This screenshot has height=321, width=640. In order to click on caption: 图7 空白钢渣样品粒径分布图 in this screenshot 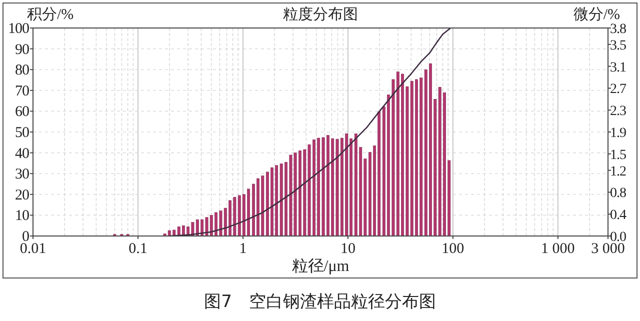, I will do `click(320, 302)`.